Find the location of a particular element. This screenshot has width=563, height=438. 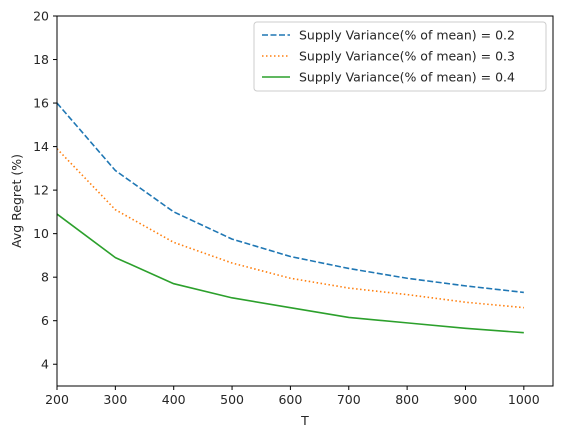

legend-label-1: Supply Variance(% of mean) = 0.2 is located at coordinates (407, 35).